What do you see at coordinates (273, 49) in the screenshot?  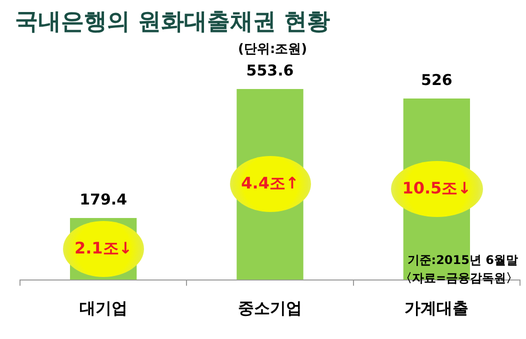 I see `chart-subtitle: (단위:조원)` at bounding box center [273, 49].